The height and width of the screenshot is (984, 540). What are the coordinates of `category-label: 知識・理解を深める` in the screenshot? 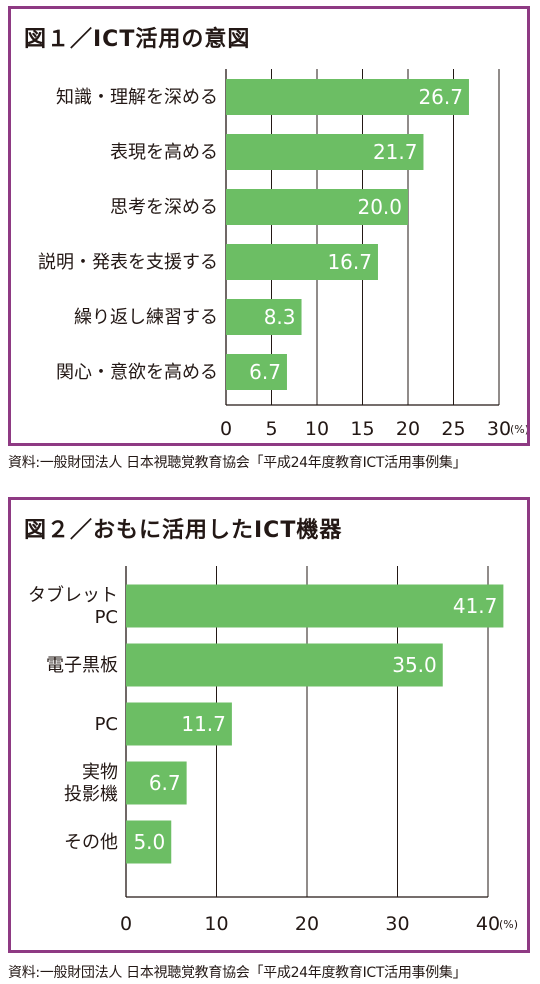 It's located at (137, 97).